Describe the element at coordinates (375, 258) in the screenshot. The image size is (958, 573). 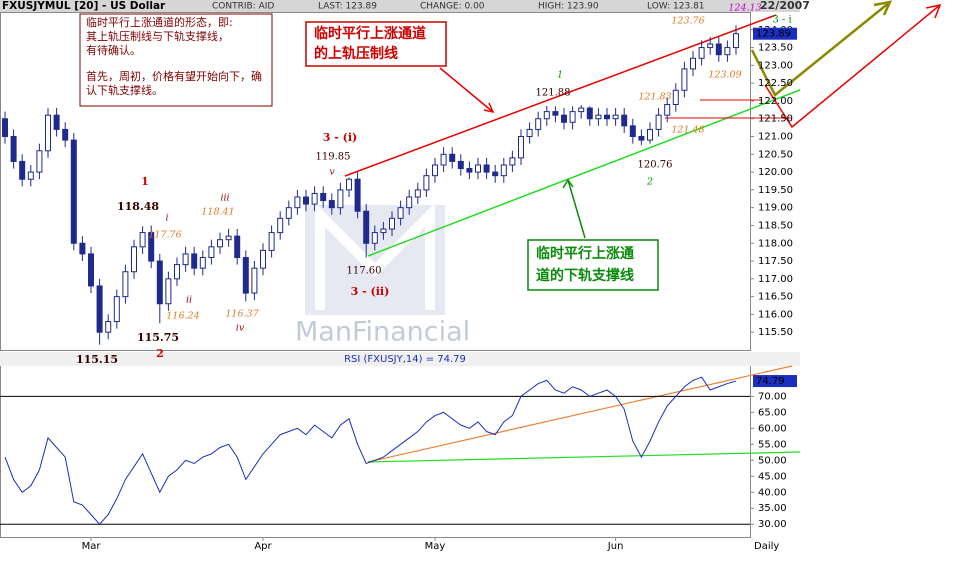
I see `watermark-logo` at that location.